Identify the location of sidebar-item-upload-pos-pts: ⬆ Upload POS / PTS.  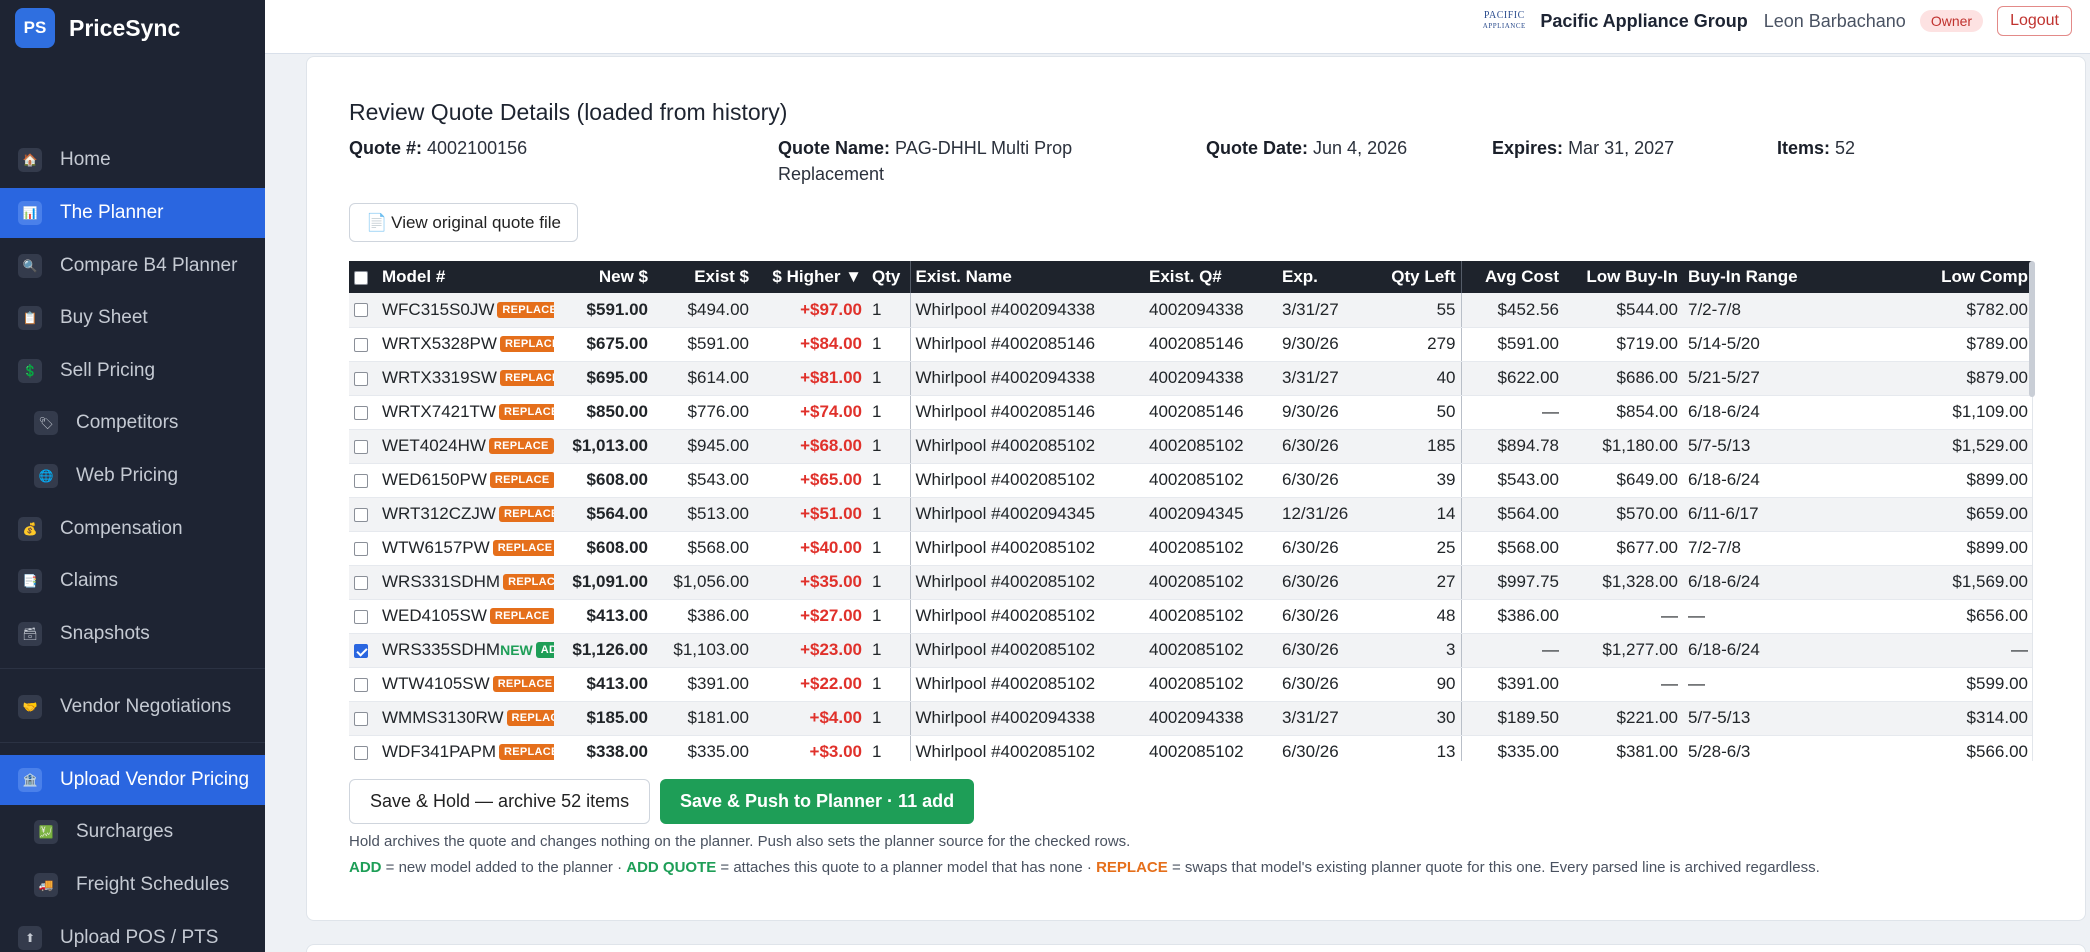
(132, 932).